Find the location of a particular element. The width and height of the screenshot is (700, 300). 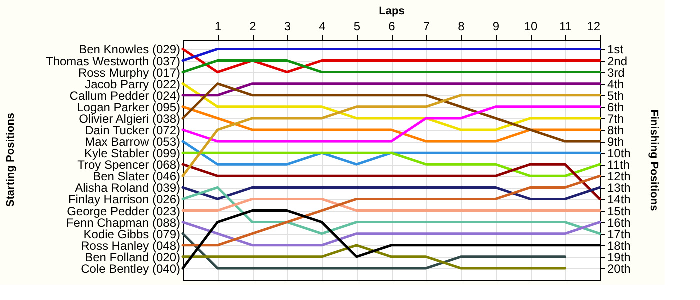

x-tick-label: 11 is located at coordinates (566, 27).